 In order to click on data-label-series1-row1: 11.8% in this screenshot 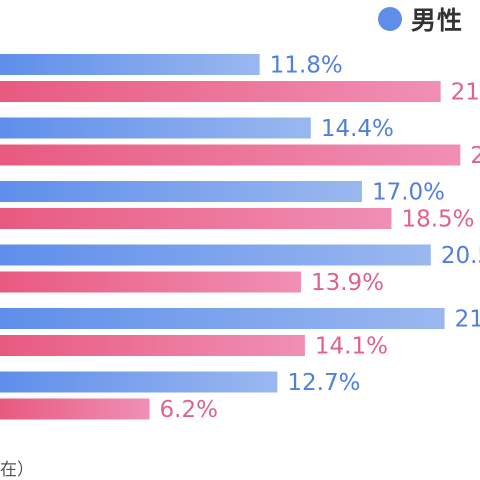, I will do `click(306, 66)`.